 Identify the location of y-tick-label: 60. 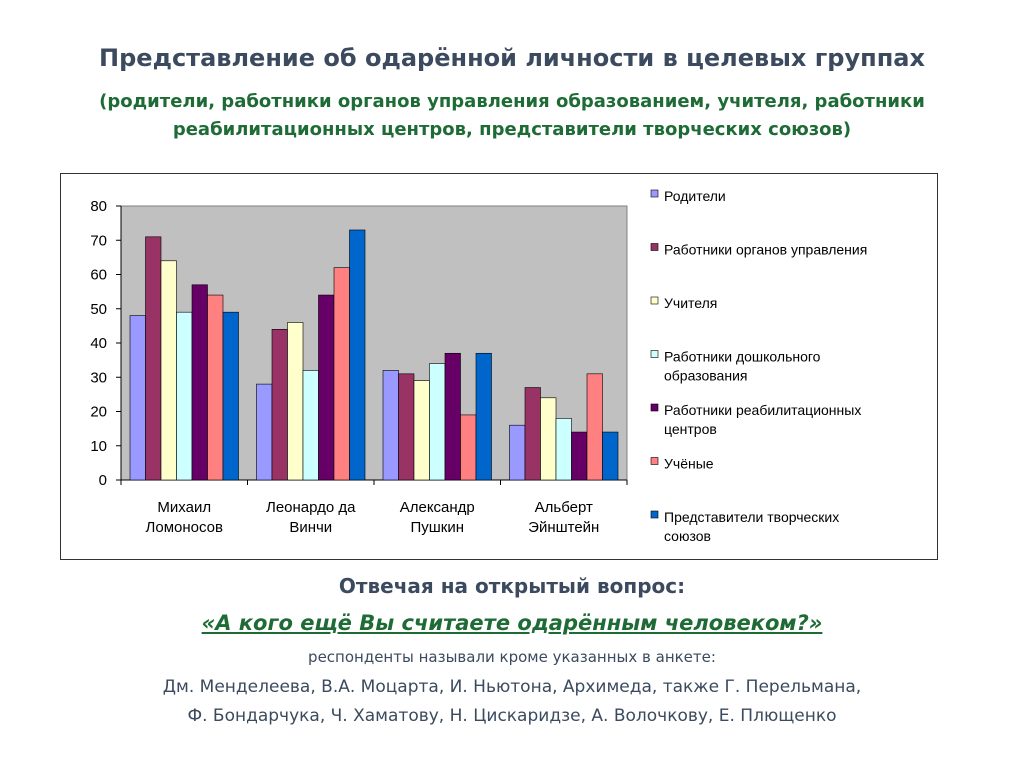
(98, 275).